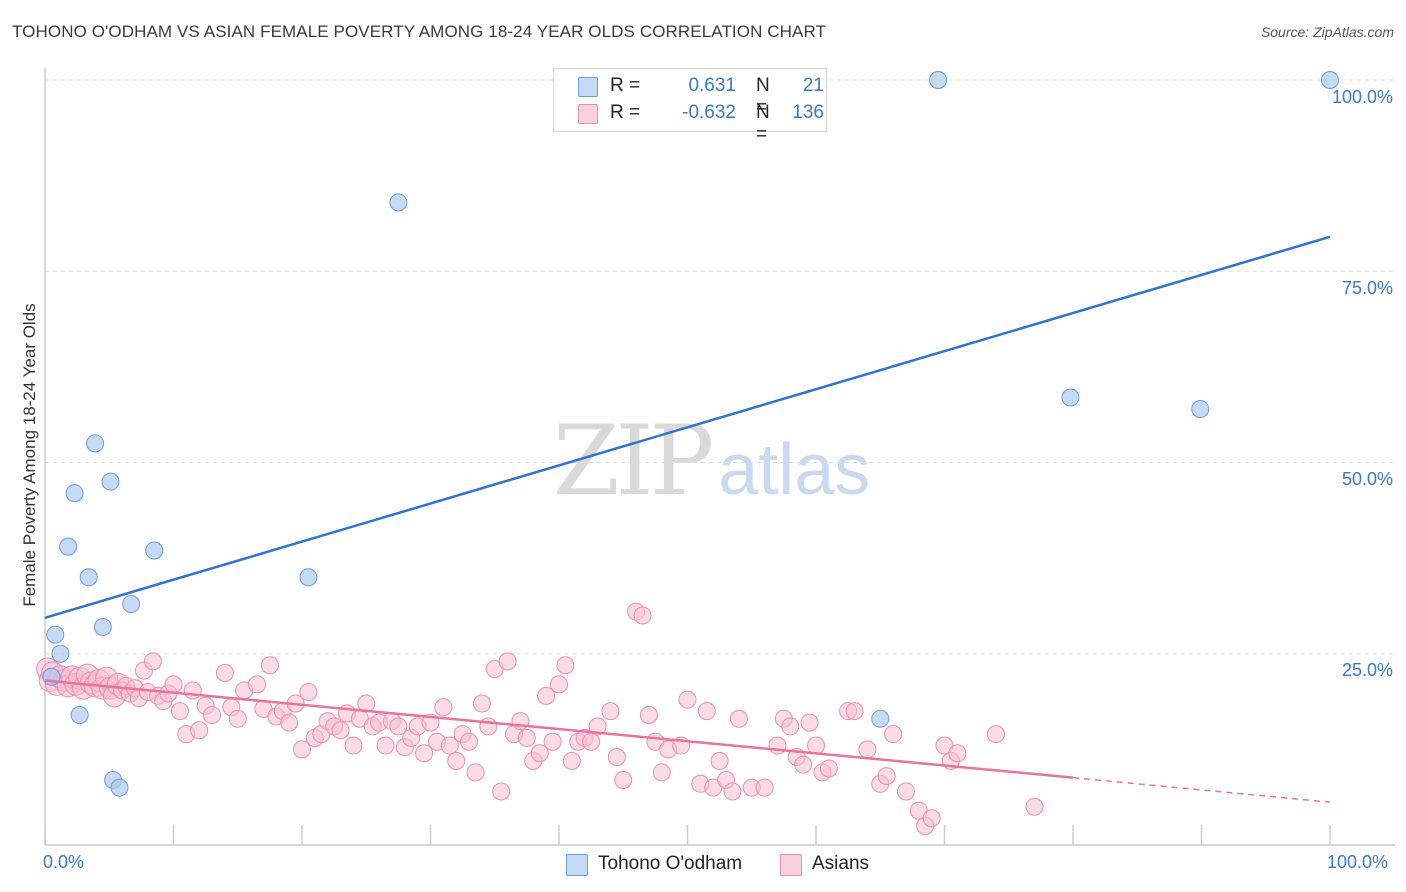  I want to click on watermark-atlas: atlas, so click(794, 470).